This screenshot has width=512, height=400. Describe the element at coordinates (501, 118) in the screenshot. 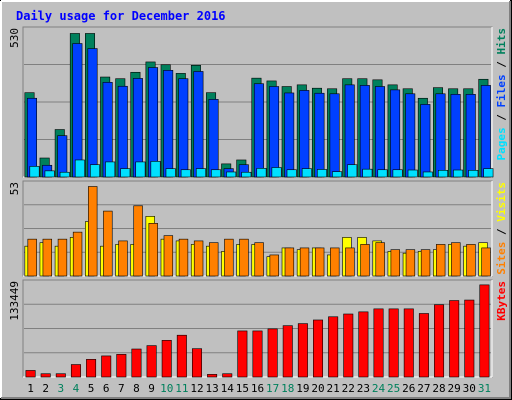

I see `legend-part: /` at that location.